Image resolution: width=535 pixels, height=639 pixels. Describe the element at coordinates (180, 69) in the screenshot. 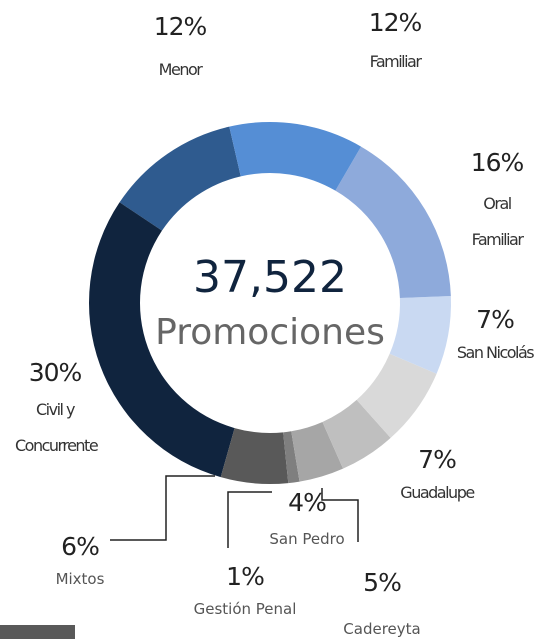

I see `category-label: Menor` at that location.